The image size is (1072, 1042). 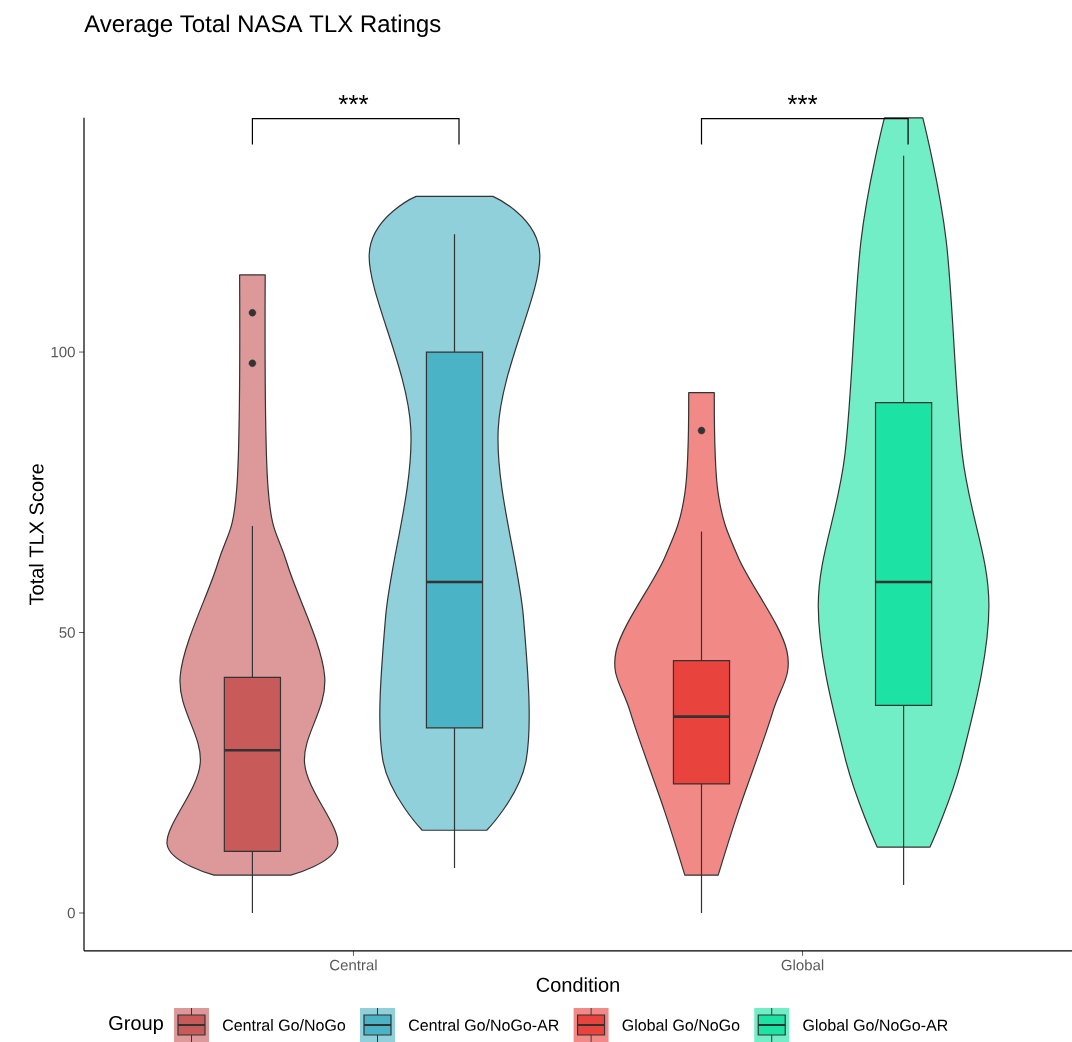 What do you see at coordinates (577, 984) in the screenshot?
I see `x-axis-title: Condition` at bounding box center [577, 984].